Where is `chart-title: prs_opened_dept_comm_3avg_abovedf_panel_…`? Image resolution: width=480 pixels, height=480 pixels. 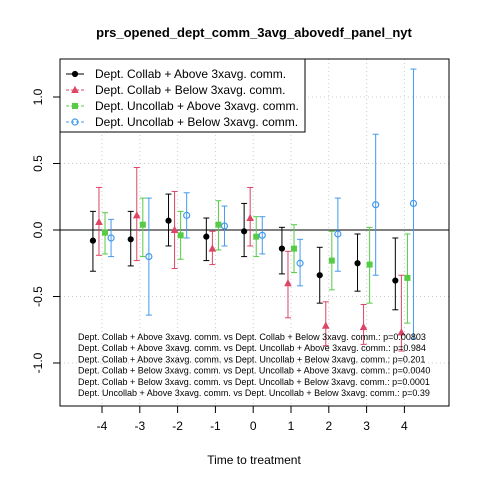
chart-title: prs_opened_dept_comm_3avg_abovedf_panel_… is located at coordinates (254, 32).